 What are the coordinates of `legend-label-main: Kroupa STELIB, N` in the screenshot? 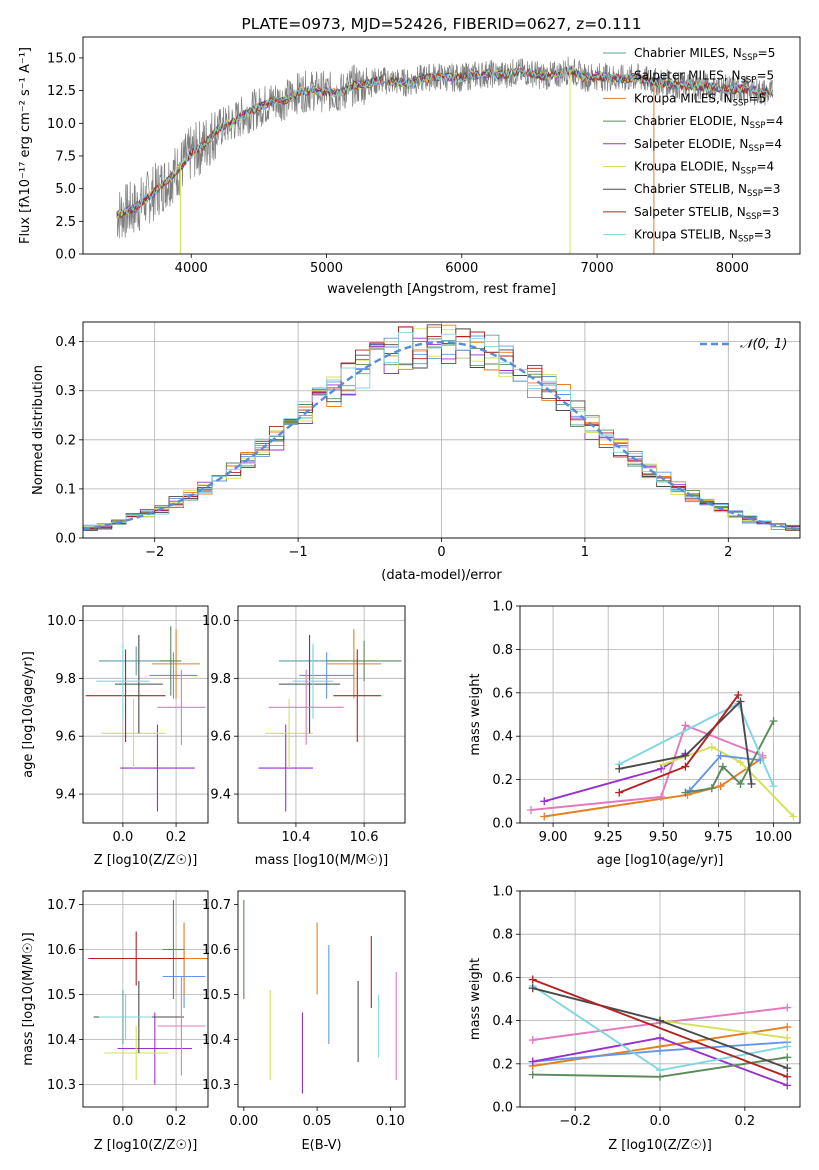 It's located at (686, 235).